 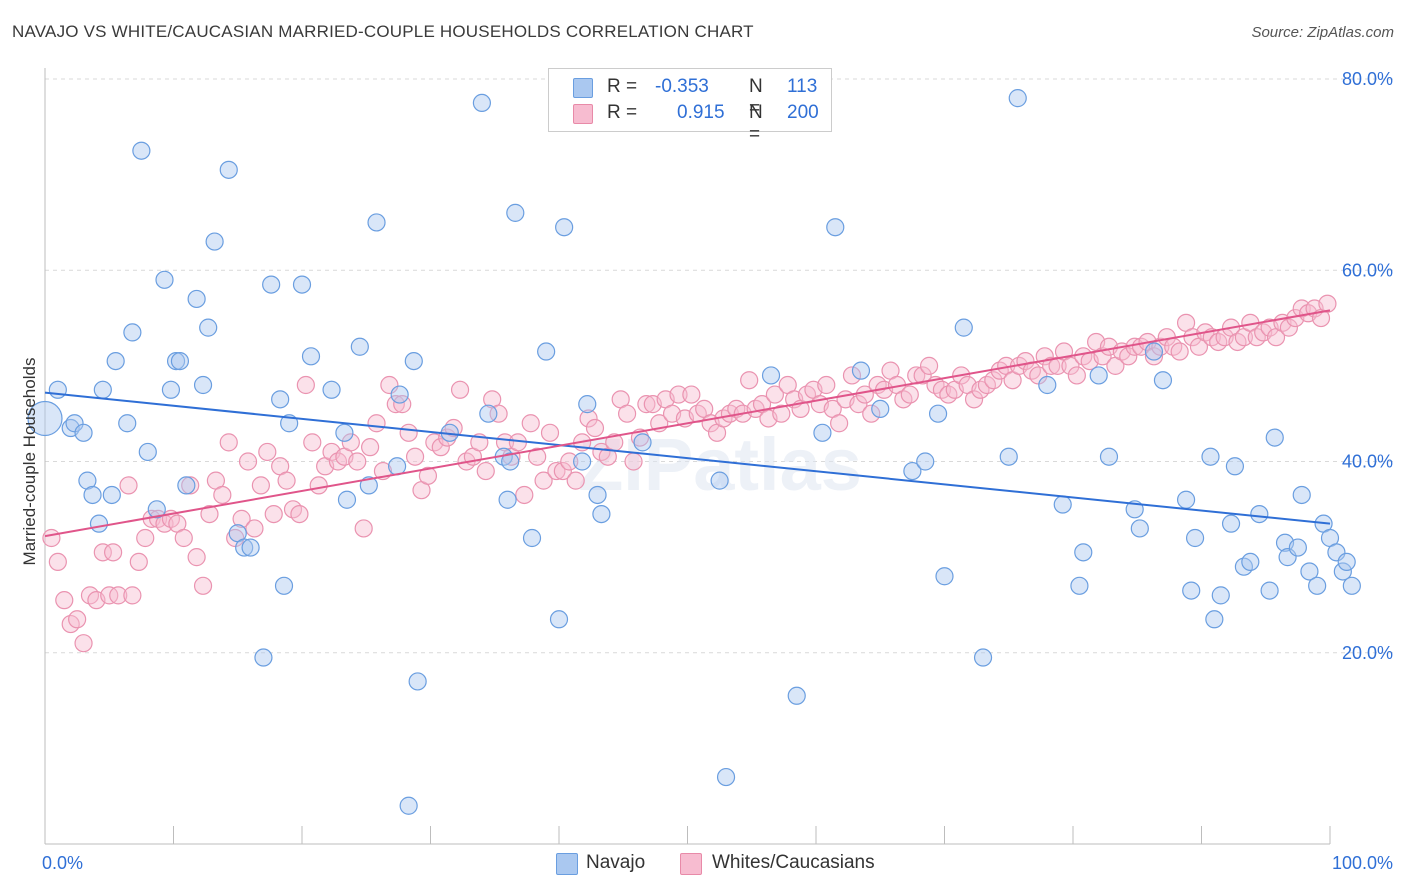 I want to click on source-label: Source: ZipAtlas.com, so click(x=1322, y=32).